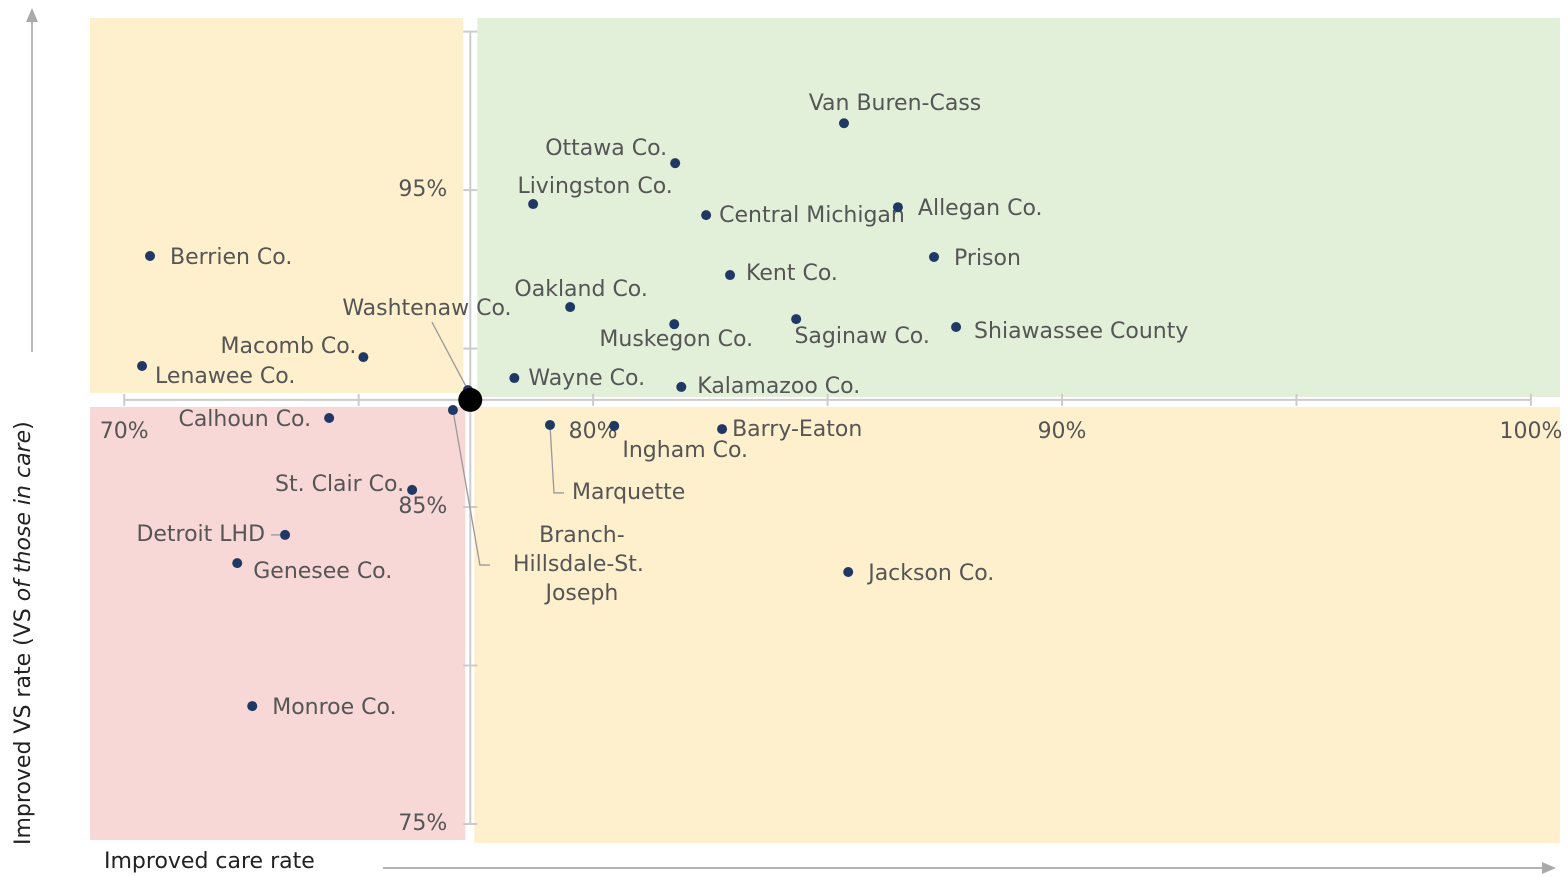  Describe the element at coordinates (980, 208) in the screenshot. I see `point-label: Allegan Co.` at that location.